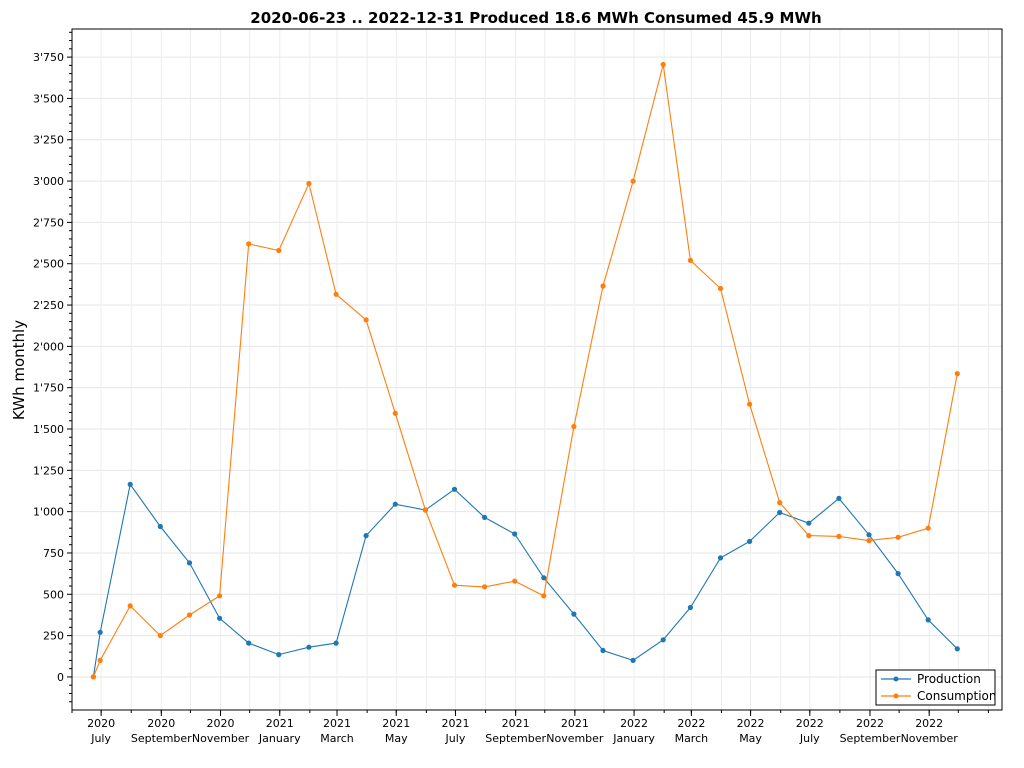 This screenshot has width=1024, height=768. Describe the element at coordinates (48, 98) in the screenshot. I see `y-tick-label: 3'500` at that location.